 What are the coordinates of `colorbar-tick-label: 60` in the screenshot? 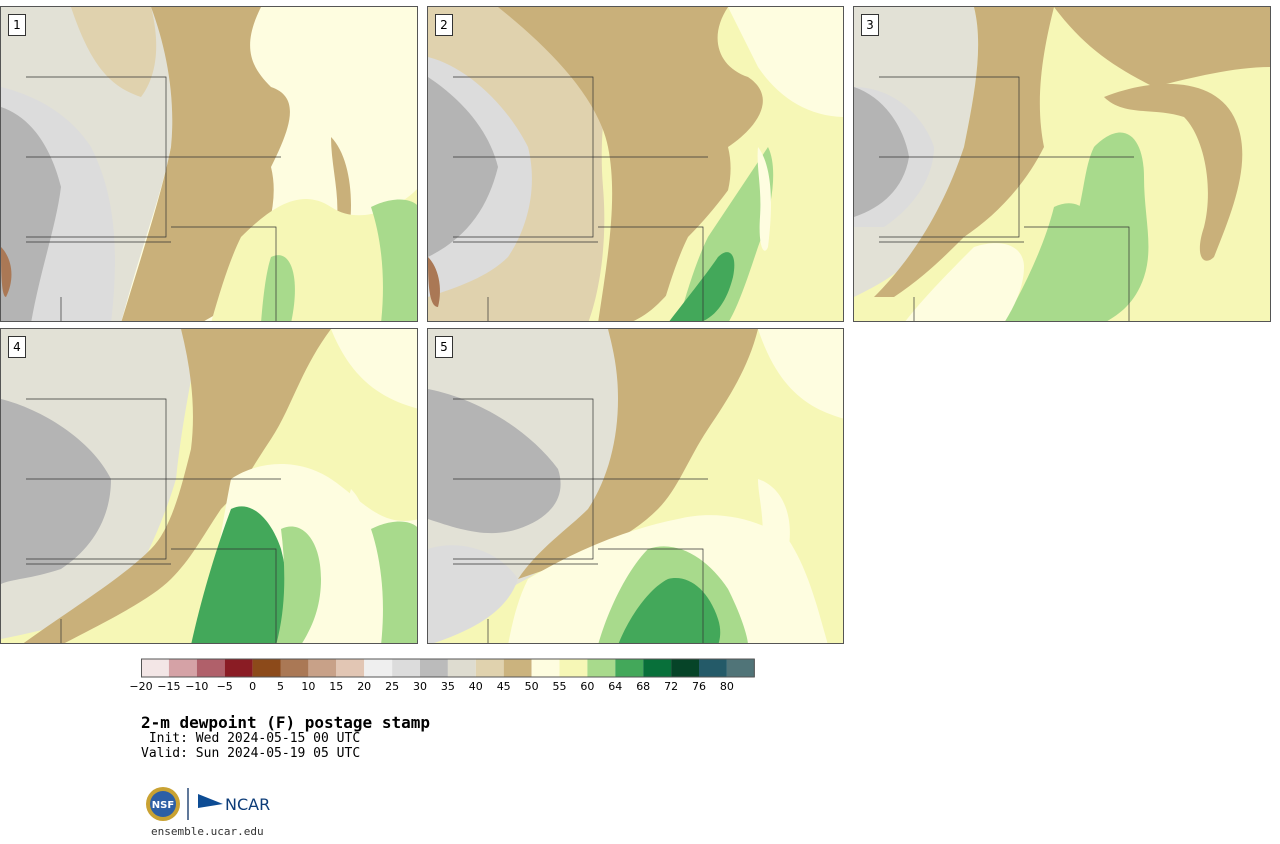 It's located at (587, 686).